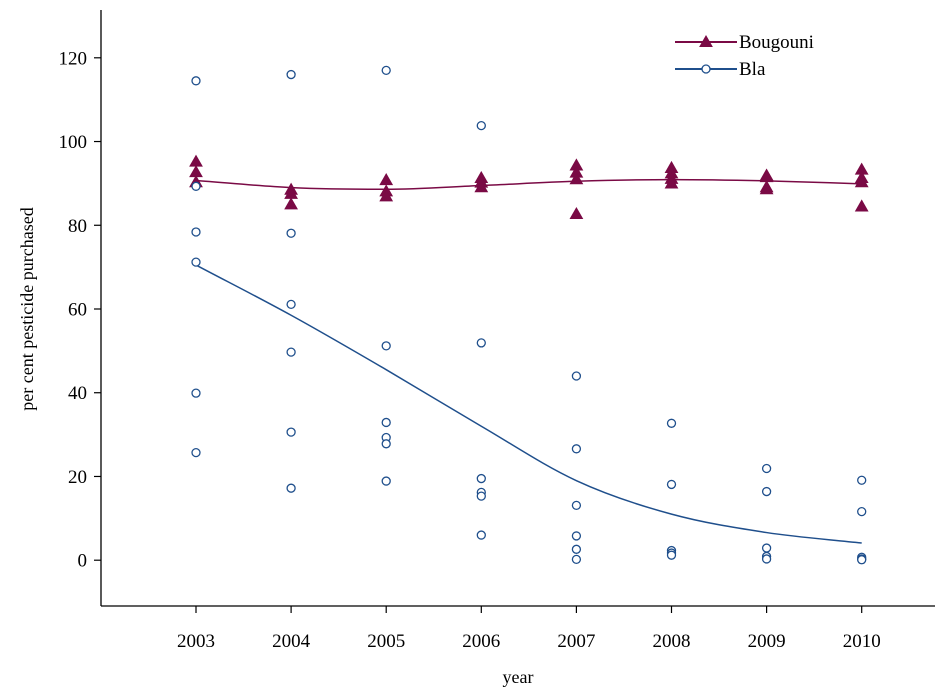 The width and height of the screenshot is (945, 693). What do you see at coordinates (77, 477) in the screenshot?
I see `y-tick-label: 20` at bounding box center [77, 477].